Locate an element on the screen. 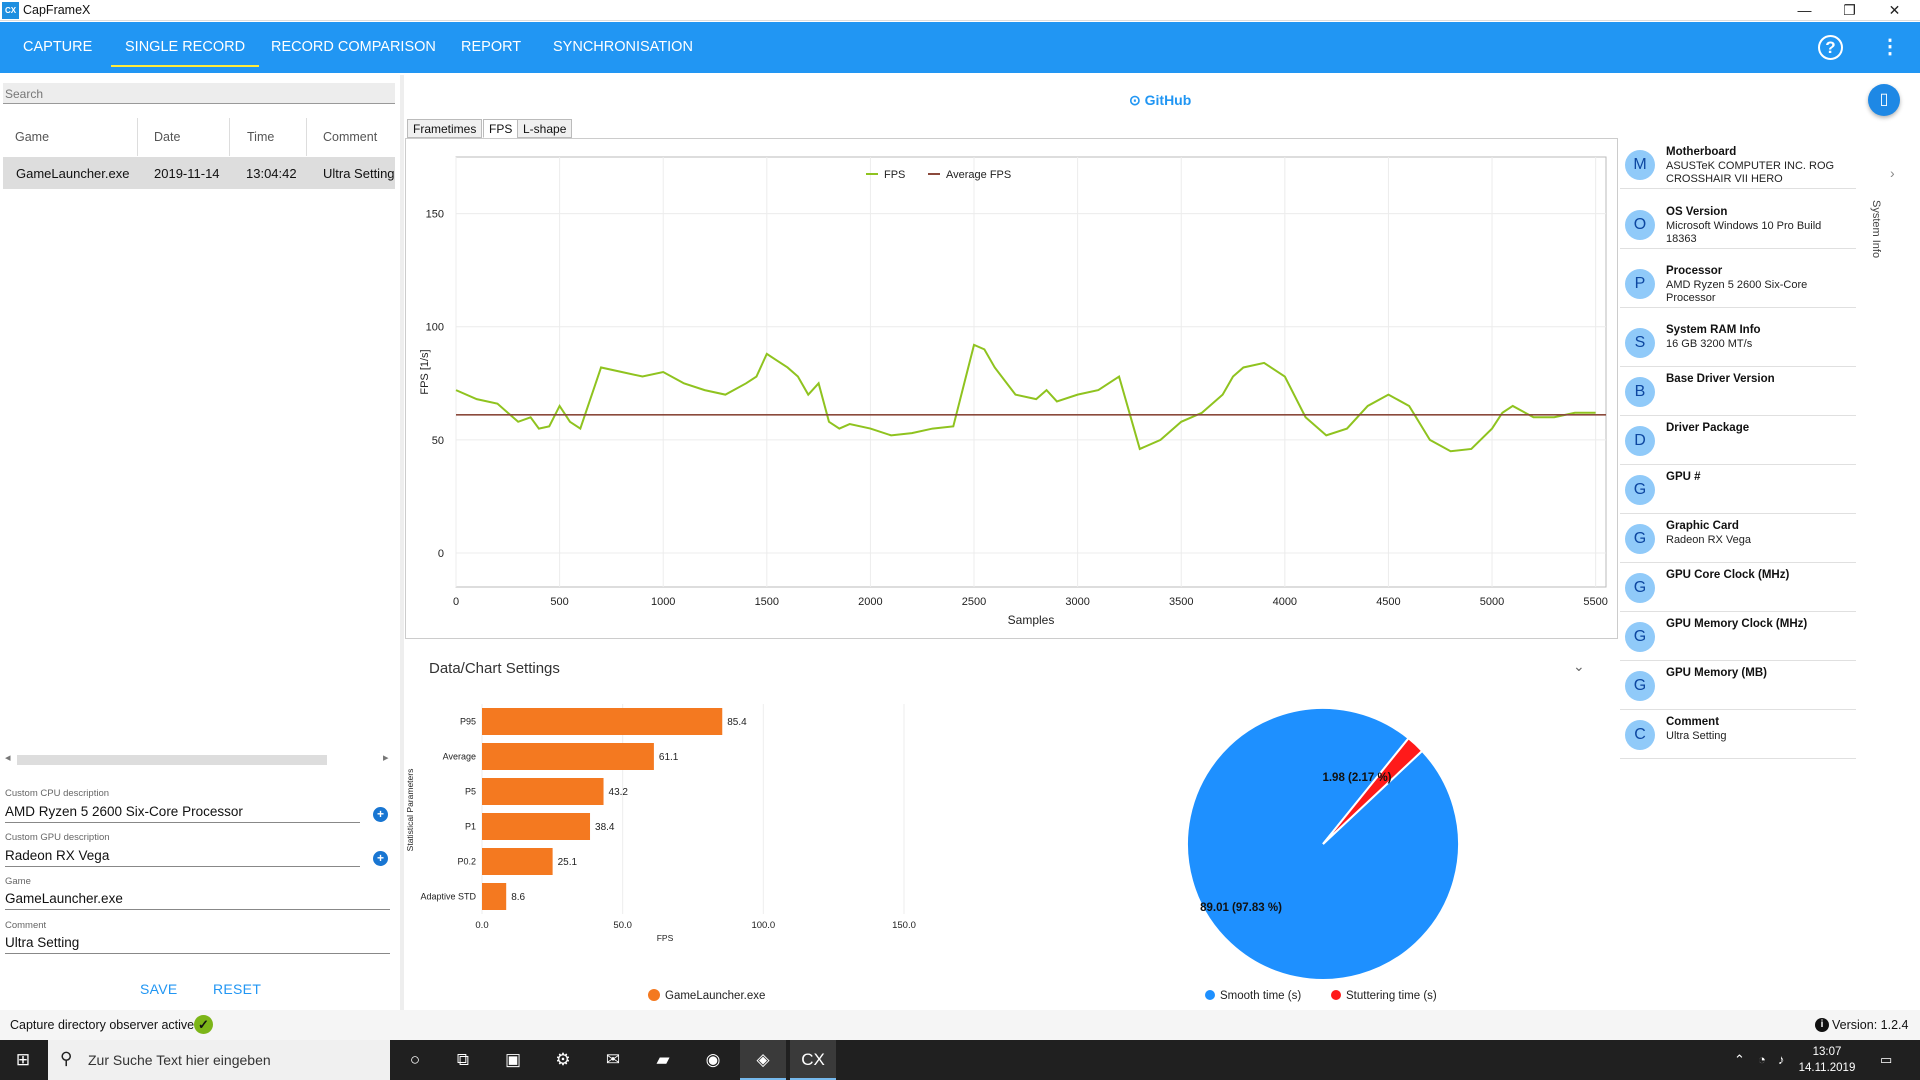  system-info-tab-label: System Info is located at coordinates (1876, 229).